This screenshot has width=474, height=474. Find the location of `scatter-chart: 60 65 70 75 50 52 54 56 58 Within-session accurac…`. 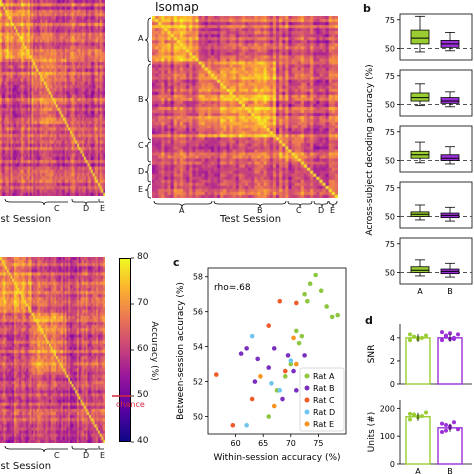

scatter-chart: 60 65 70 75 50 52 54 56 58 Within-session accurac… is located at coordinates (261, 365).